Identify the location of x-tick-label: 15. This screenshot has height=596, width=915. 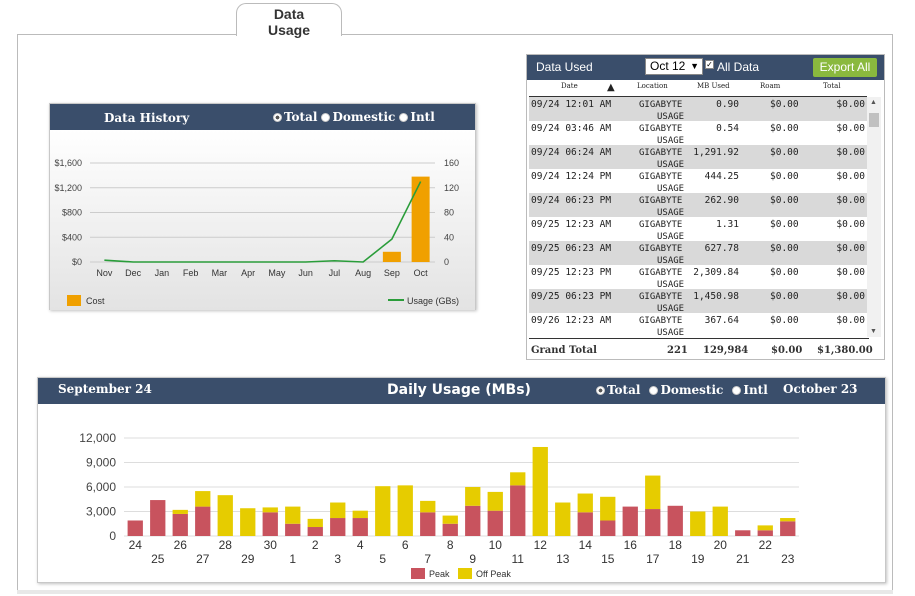
(608, 559).